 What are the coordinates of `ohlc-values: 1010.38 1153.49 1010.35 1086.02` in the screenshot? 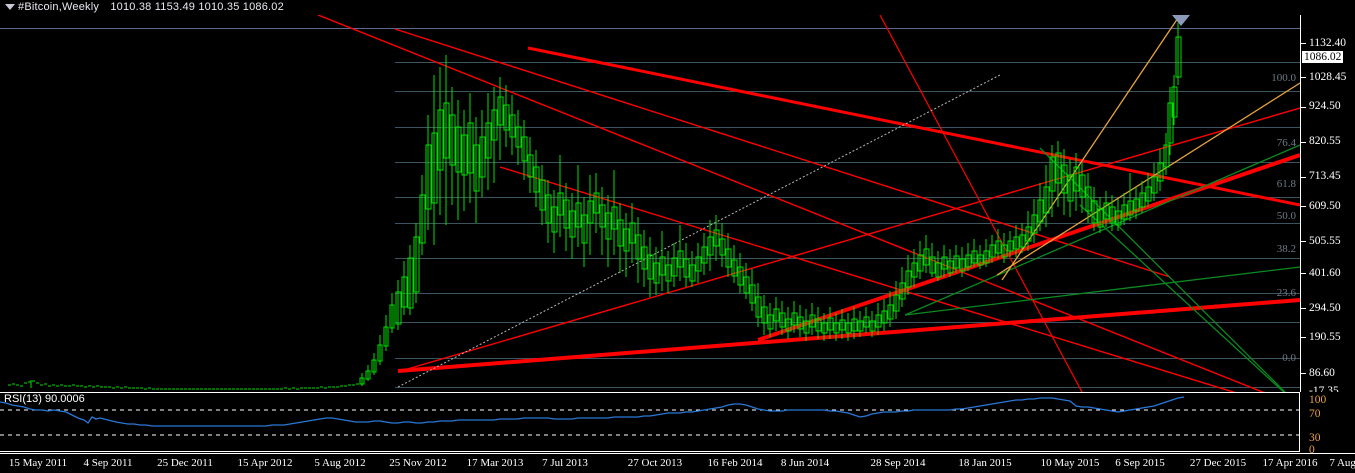 It's located at (197, 7).